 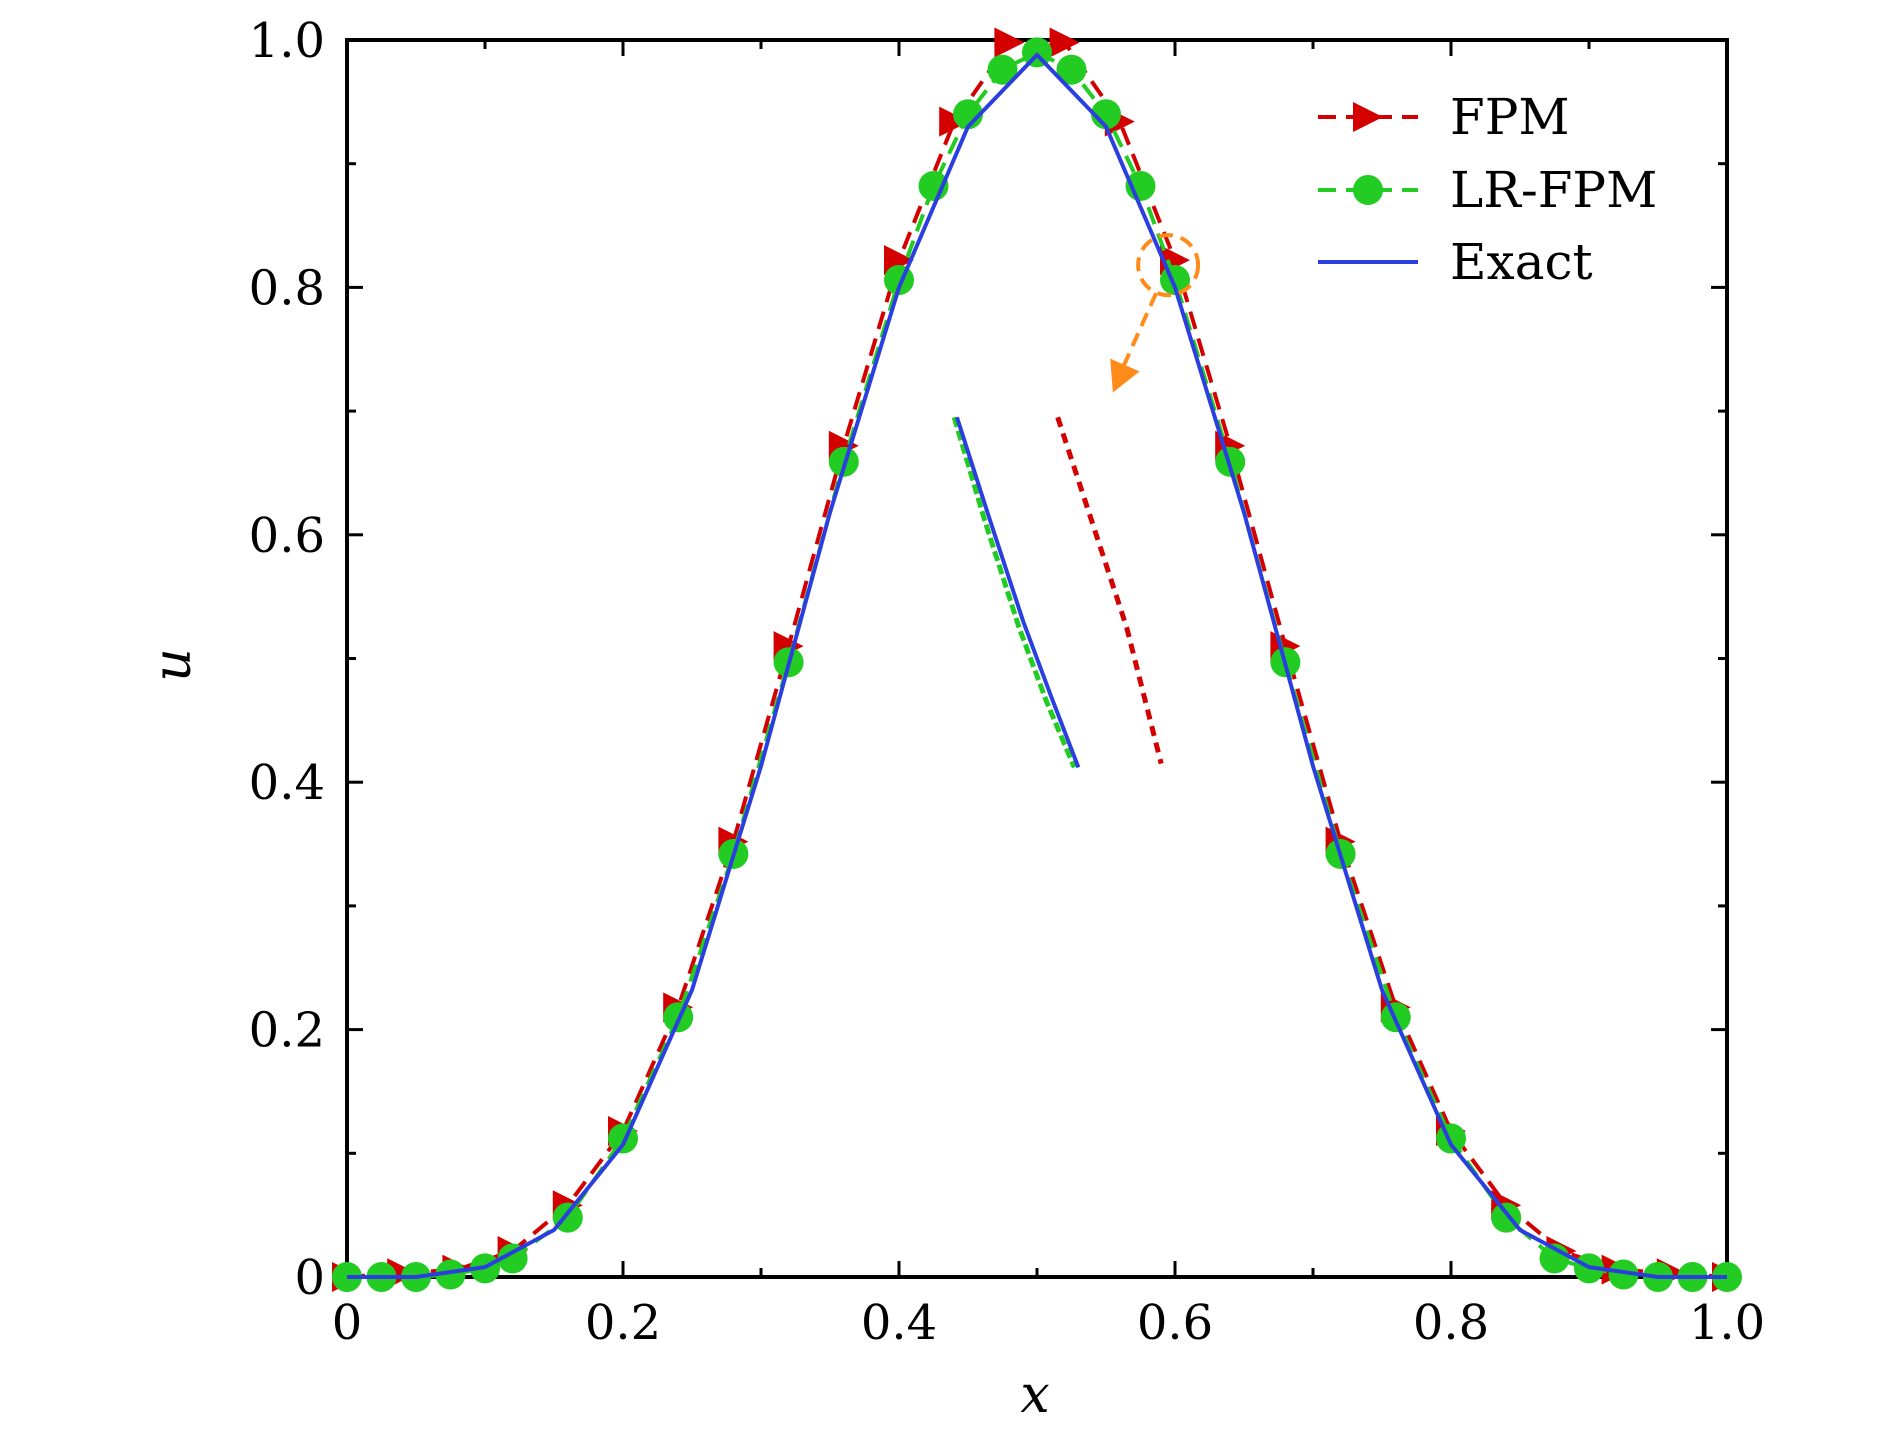 I want to click on y-tick-label: 0, so click(x=309, y=1278).